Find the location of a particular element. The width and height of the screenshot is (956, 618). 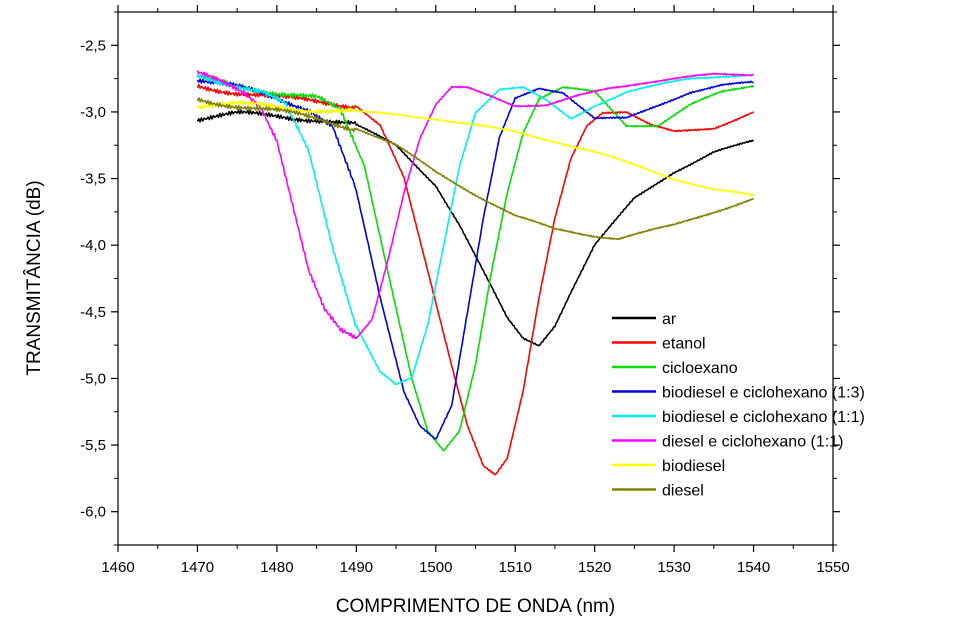

legend-label: biodiesel e ciclohexano (1:3) is located at coordinates (763, 393).